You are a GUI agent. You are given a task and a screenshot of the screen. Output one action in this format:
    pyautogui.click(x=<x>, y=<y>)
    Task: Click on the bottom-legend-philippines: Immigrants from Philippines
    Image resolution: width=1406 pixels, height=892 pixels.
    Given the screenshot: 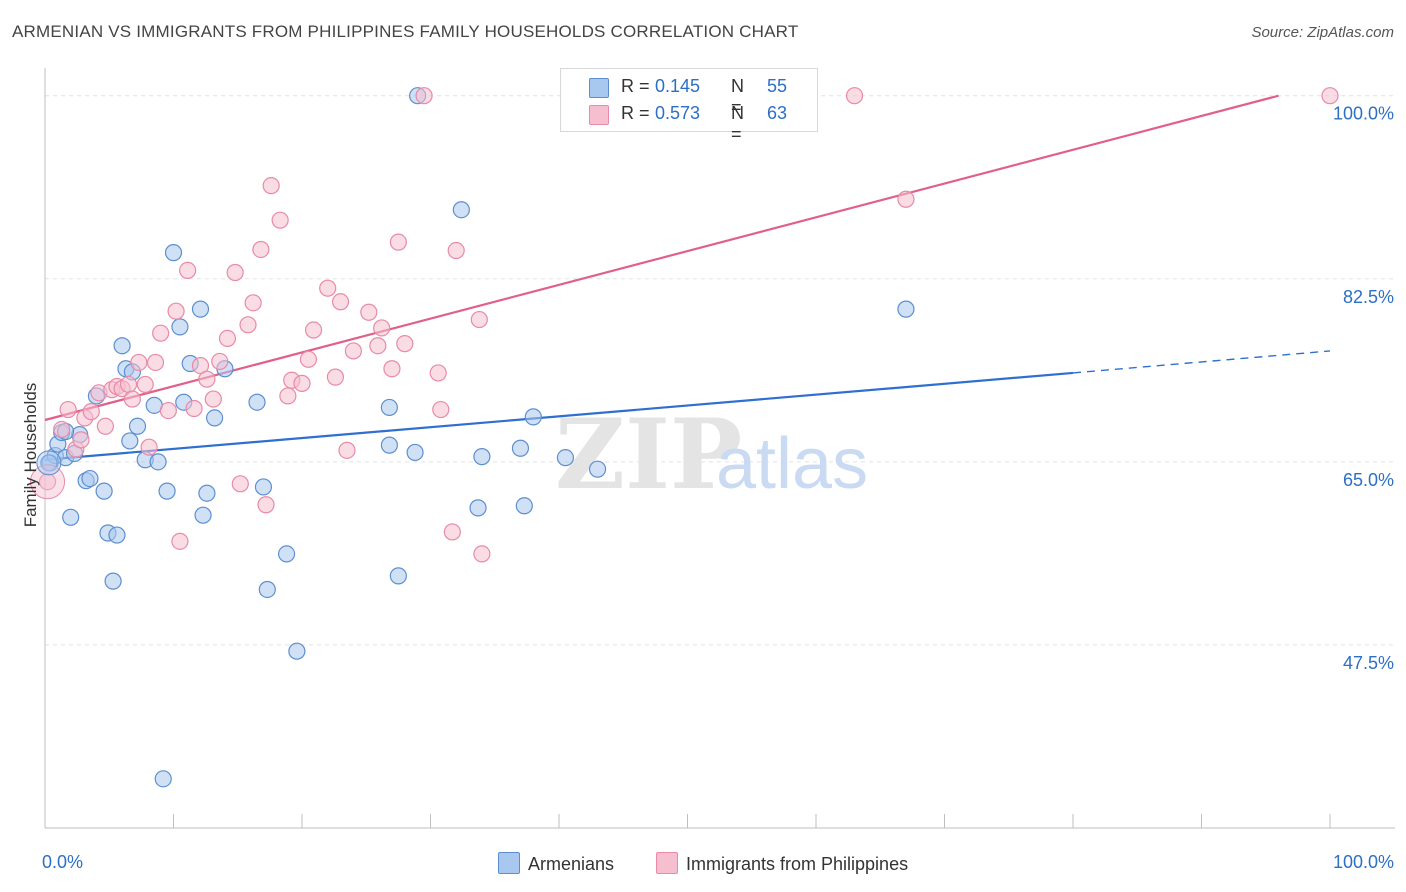 What is the action you would take?
    pyautogui.click(x=782, y=863)
    